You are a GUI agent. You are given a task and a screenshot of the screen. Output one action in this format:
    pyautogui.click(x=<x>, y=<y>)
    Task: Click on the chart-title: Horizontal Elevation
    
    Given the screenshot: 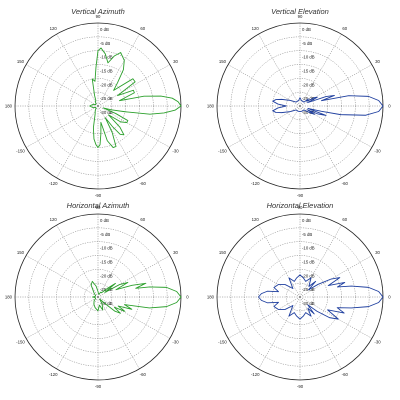 What is the action you would take?
    pyautogui.click(x=300, y=205)
    